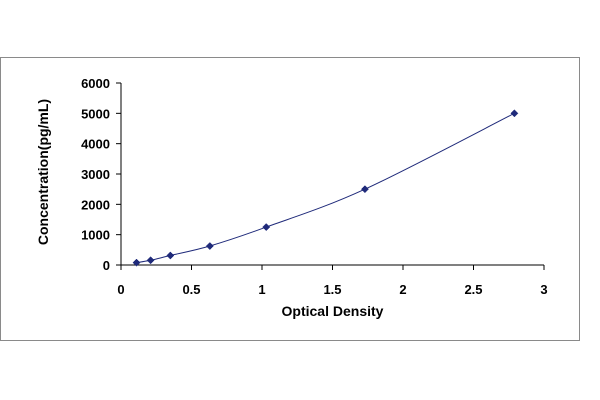 The width and height of the screenshot is (600, 400). What do you see at coordinates (543, 289) in the screenshot?
I see `x-tick-label: 3` at bounding box center [543, 289].